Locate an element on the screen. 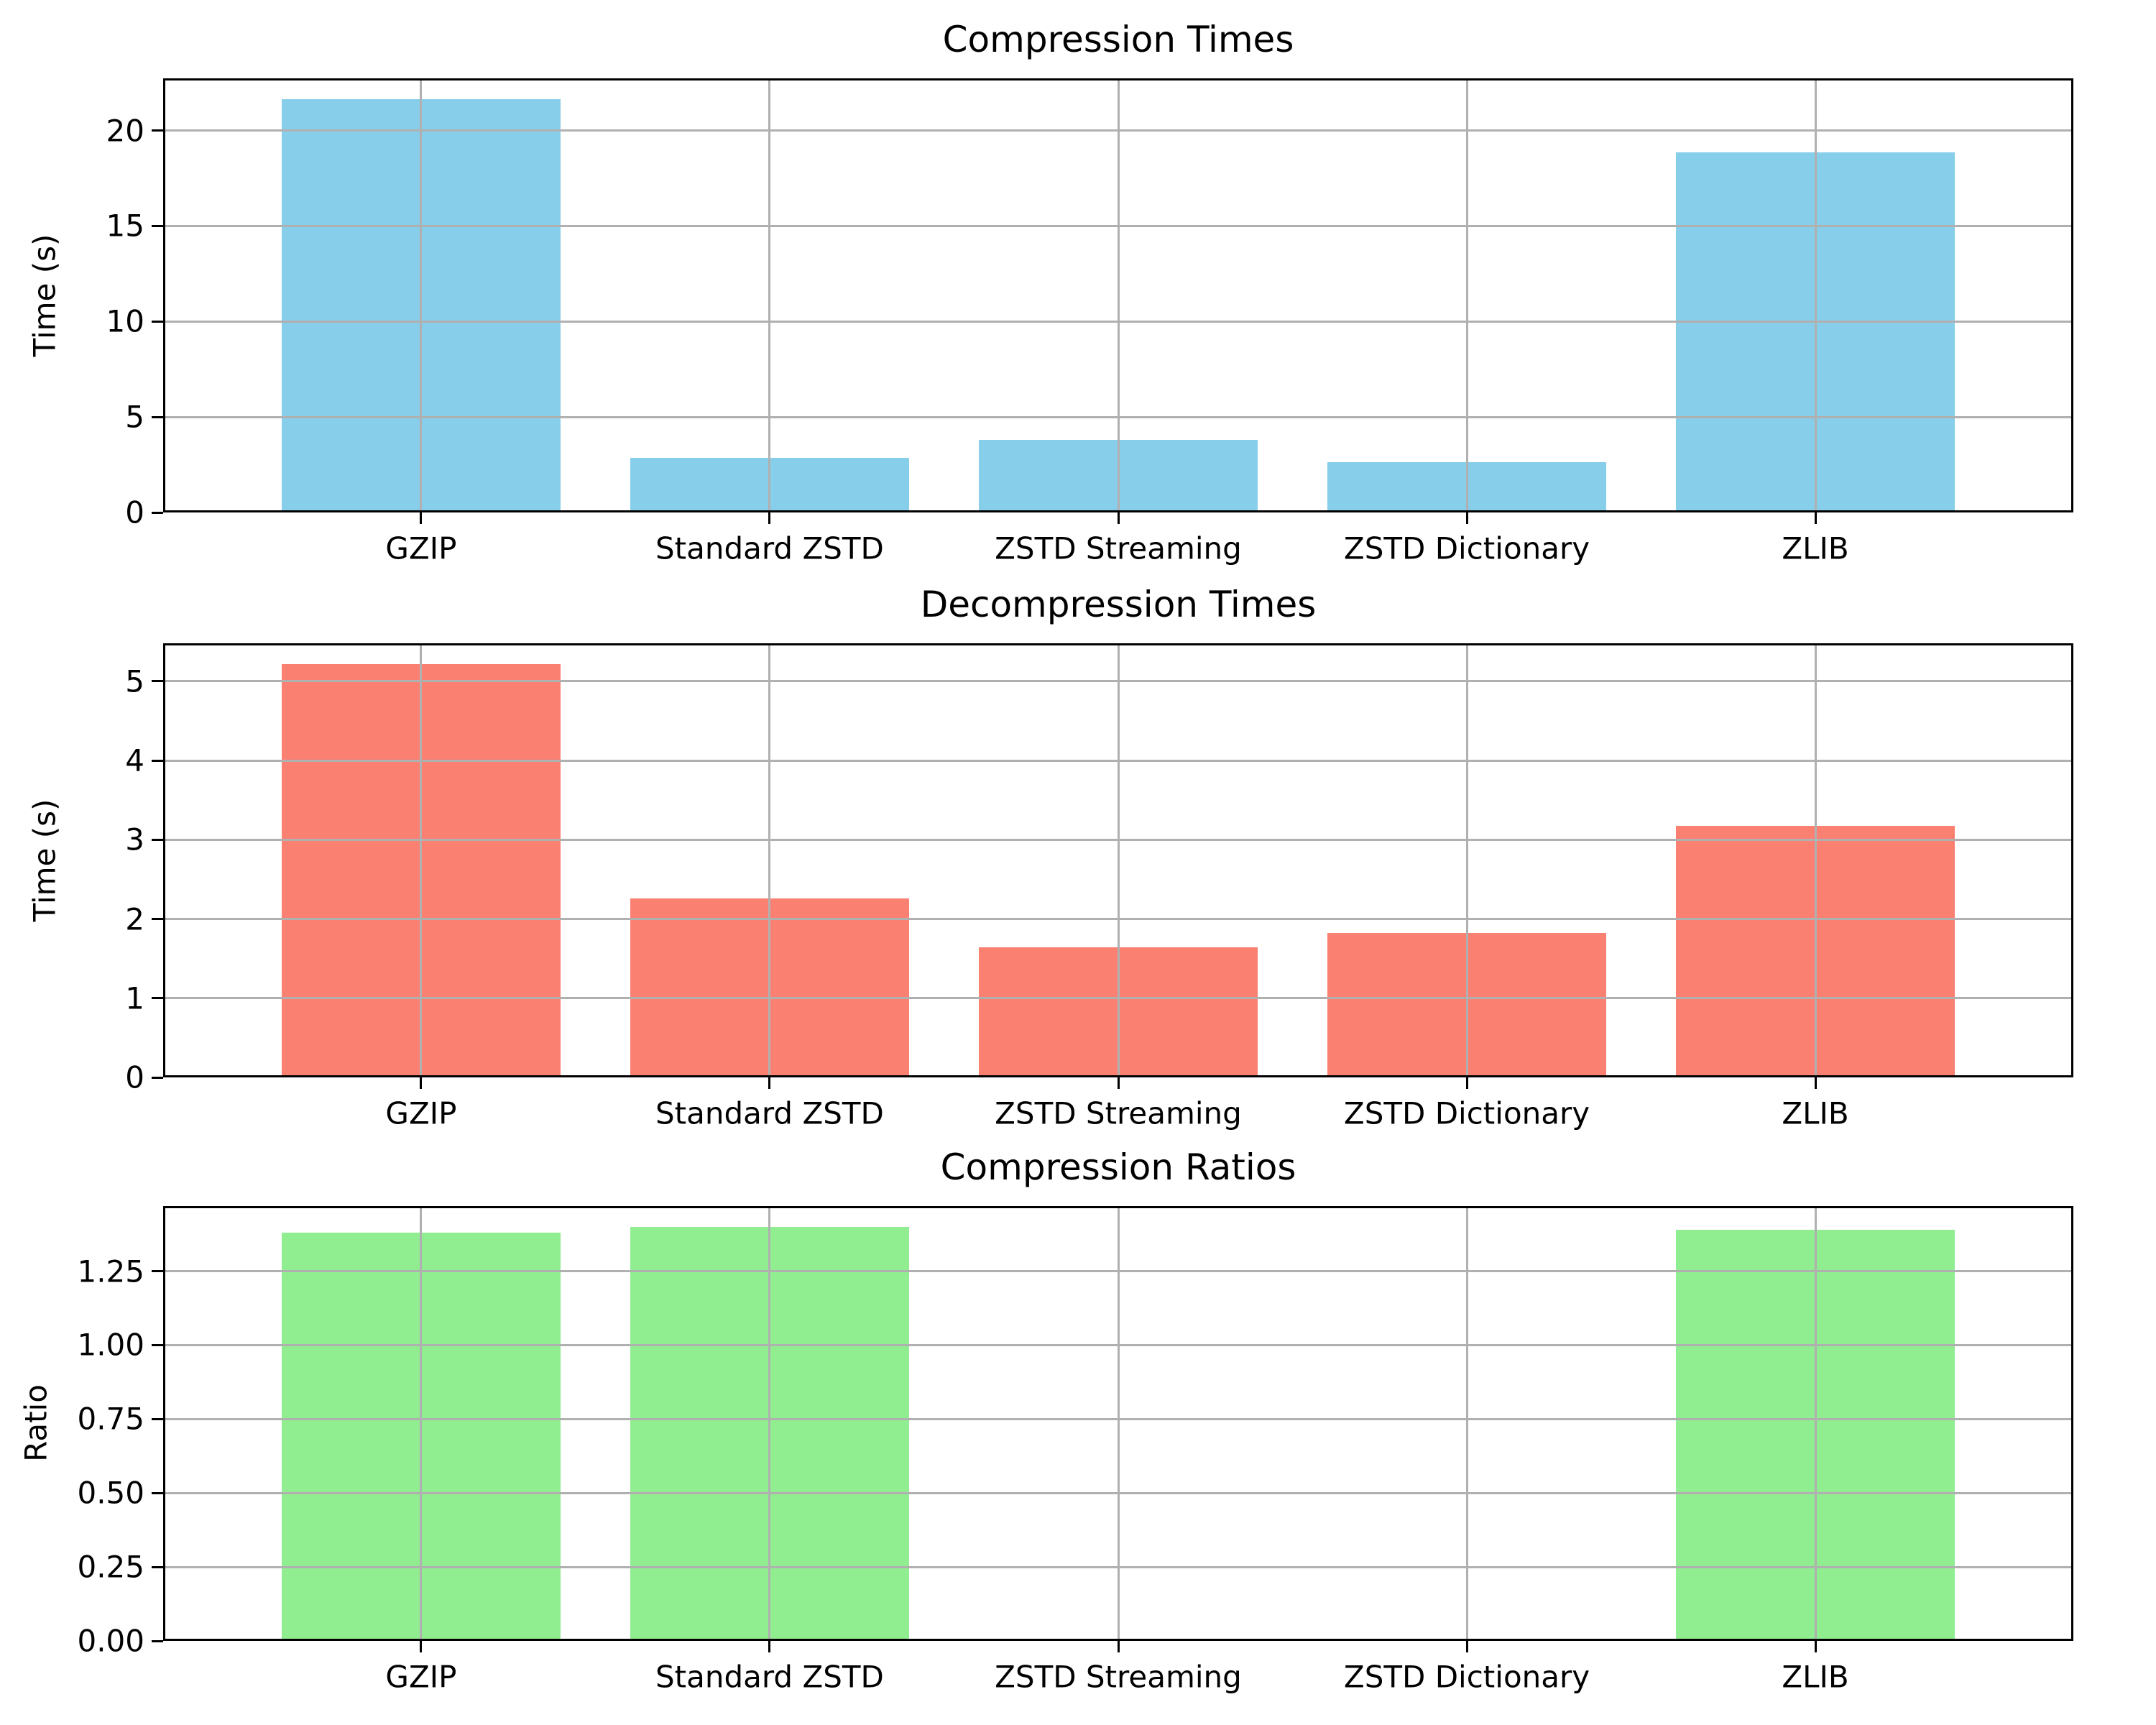 This screenshot has height=1725, width=2156. y-tick-label: 1 is located at coordinates (134, 998).